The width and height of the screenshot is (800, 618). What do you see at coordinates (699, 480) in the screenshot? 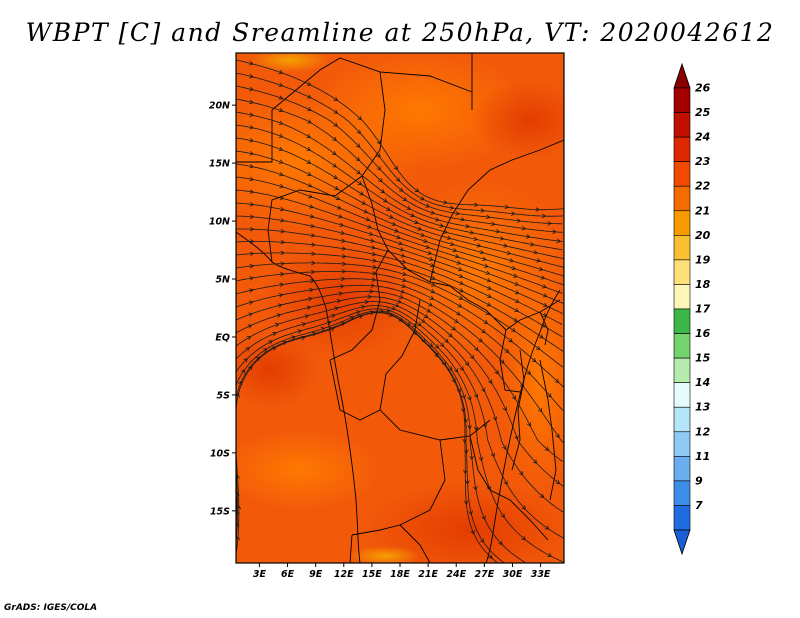
I see `colorbar-label: 9` at bounding box center [699, 480].